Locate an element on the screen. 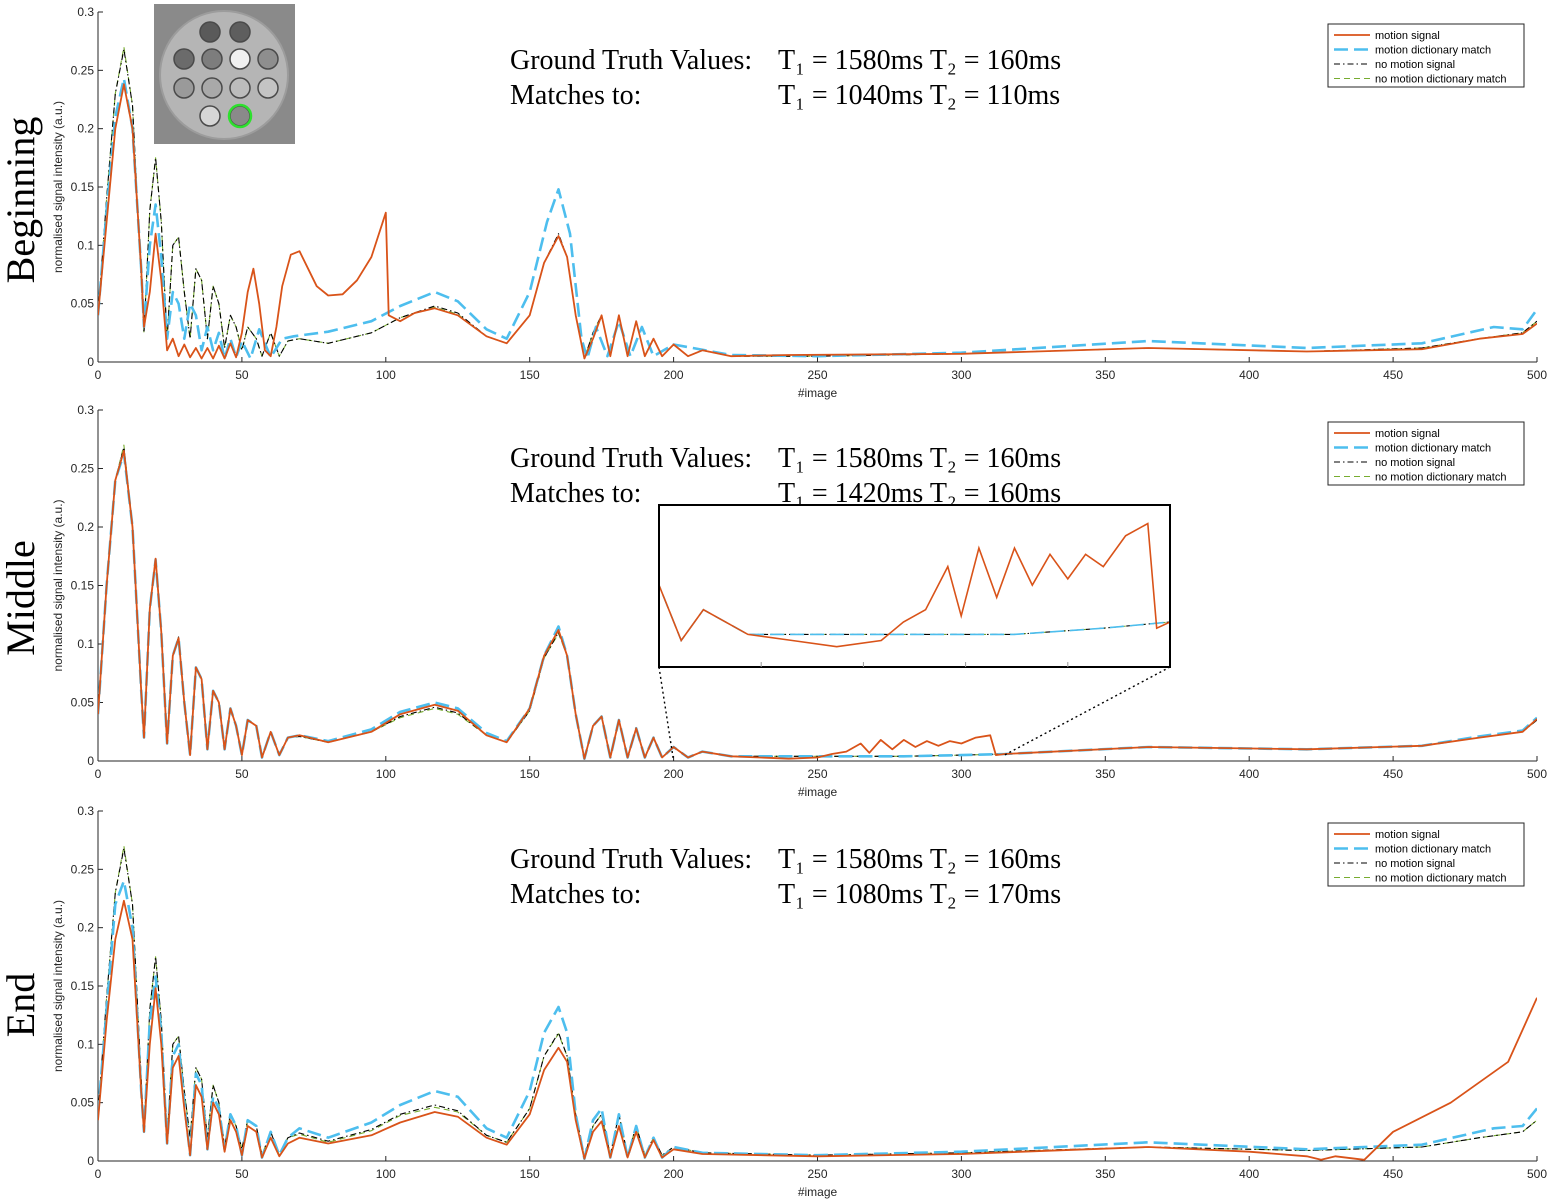 The height and width of the screenshot is (1203, 1551). panel-row-label: Beginning is located at coordinates (21, 200).